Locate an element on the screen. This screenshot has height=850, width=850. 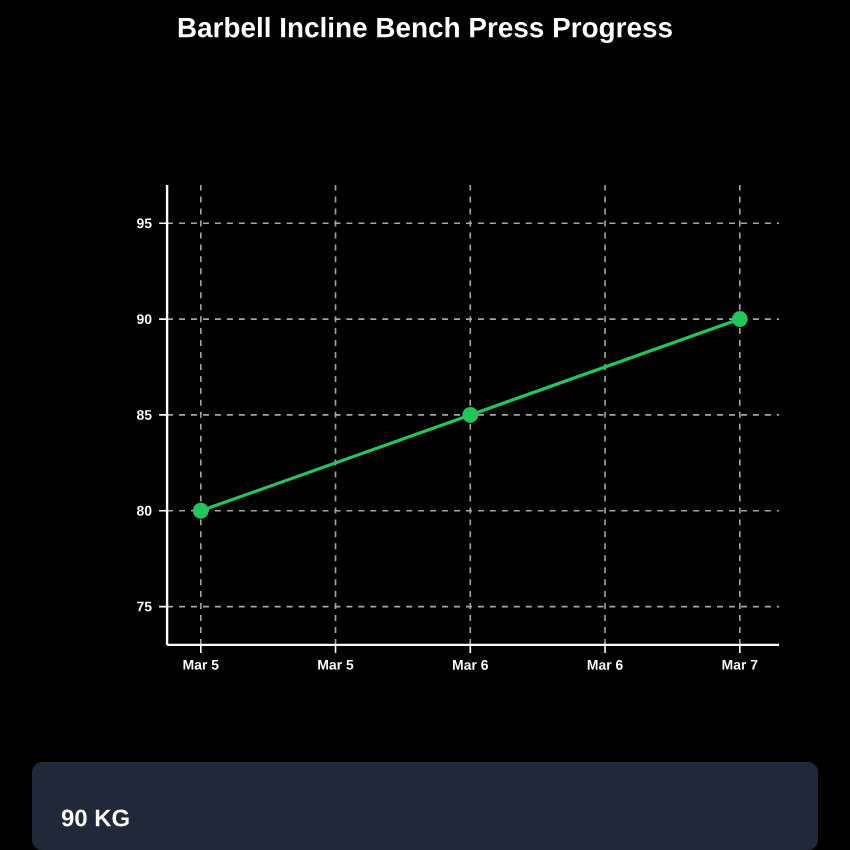
text: 90 KG is located at coordinates (95, 818).